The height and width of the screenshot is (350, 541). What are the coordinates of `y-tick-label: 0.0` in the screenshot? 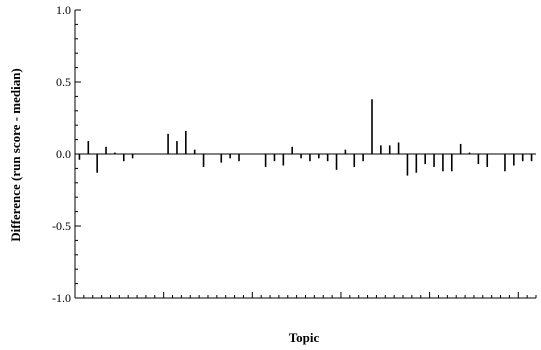 It's located at (63, 154).